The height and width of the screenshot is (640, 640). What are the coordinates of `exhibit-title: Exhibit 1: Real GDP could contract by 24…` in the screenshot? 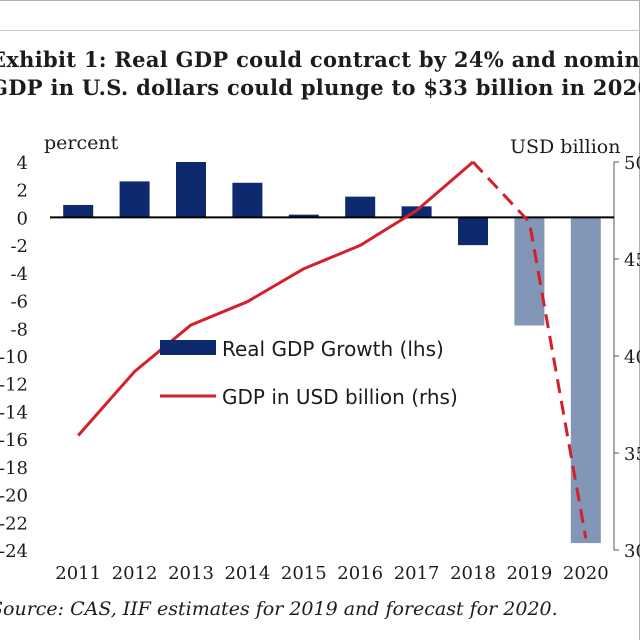 It's located at (320, 74).